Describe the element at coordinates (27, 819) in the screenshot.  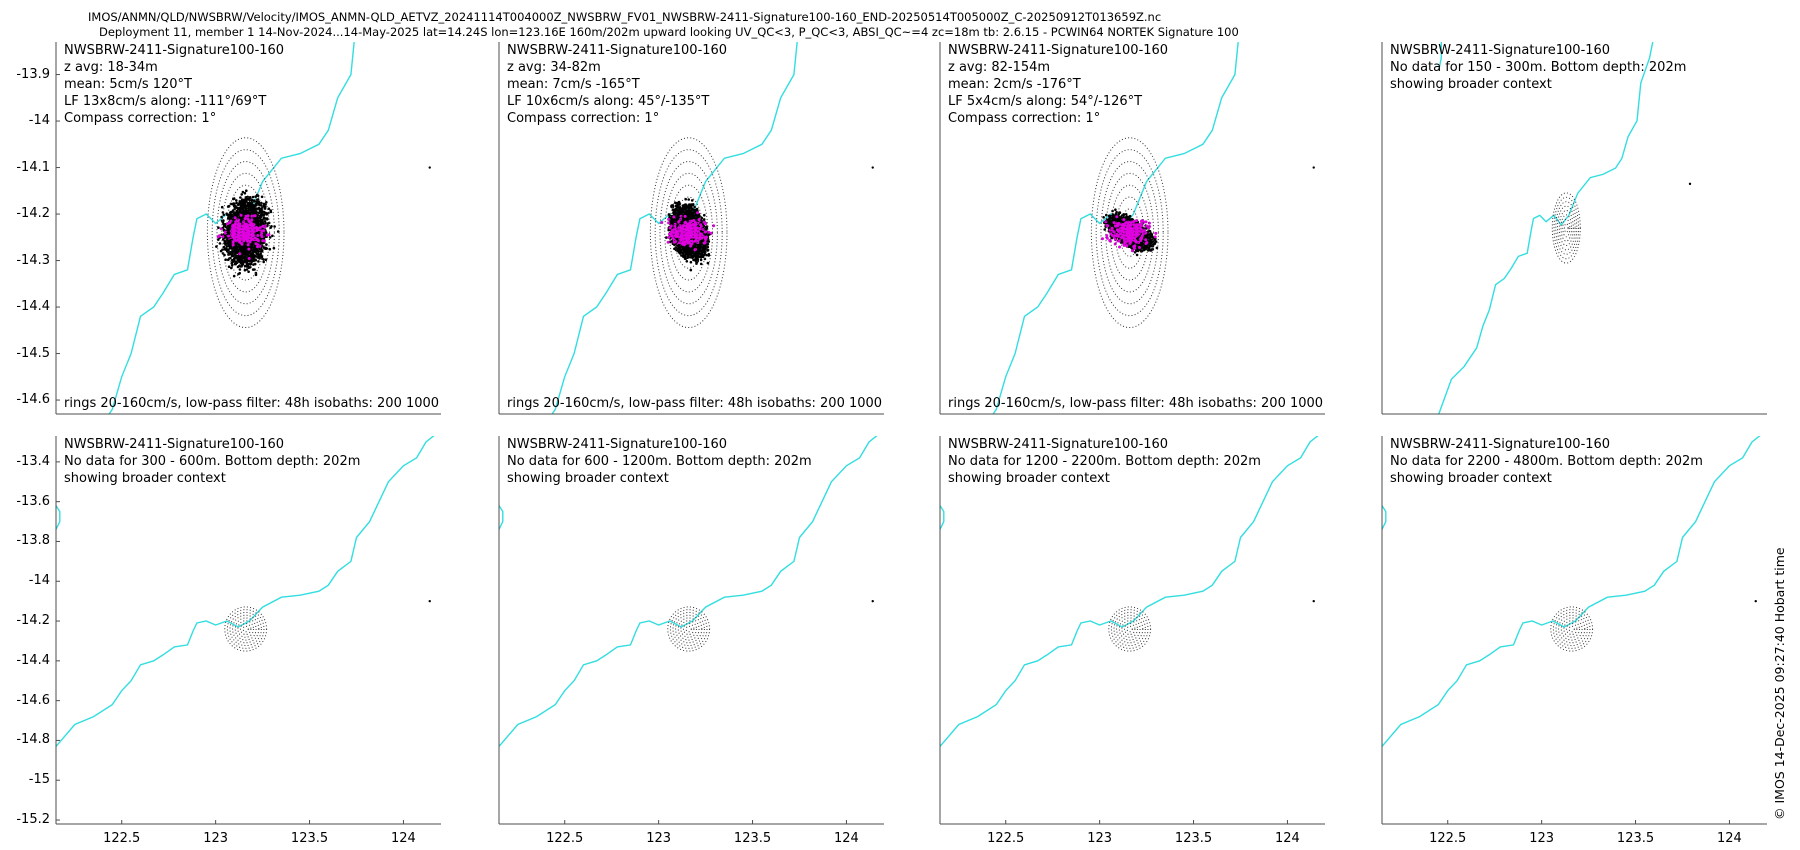
I see `y-tick-label: -15.2` at that location.